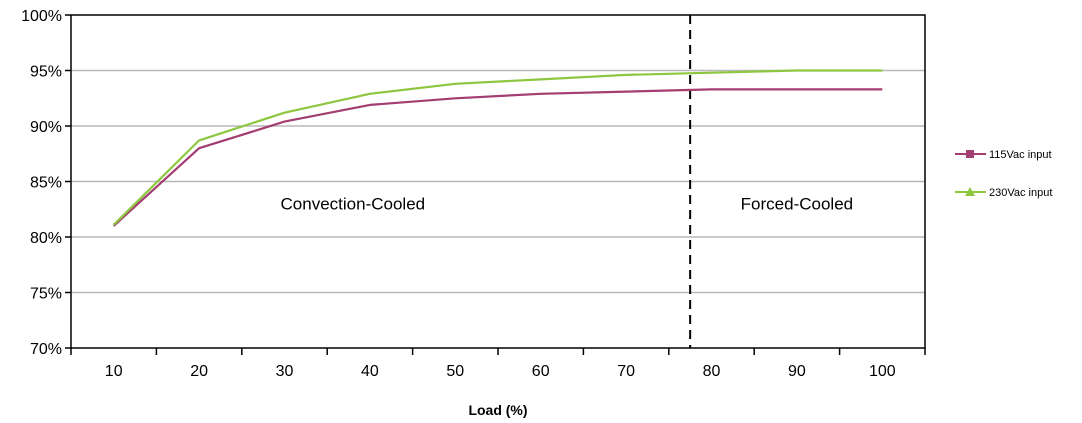  What do you see at coordinates (1020, 155) in the screenshot?
I see `legend-label-0: 115Vac input` at bounding box center [1020, 155].